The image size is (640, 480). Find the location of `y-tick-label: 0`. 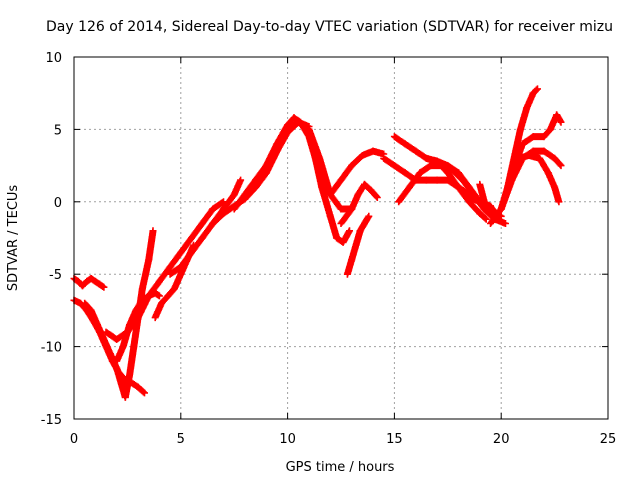

y-tick-label: 0 is located at coordinates (58, 203).